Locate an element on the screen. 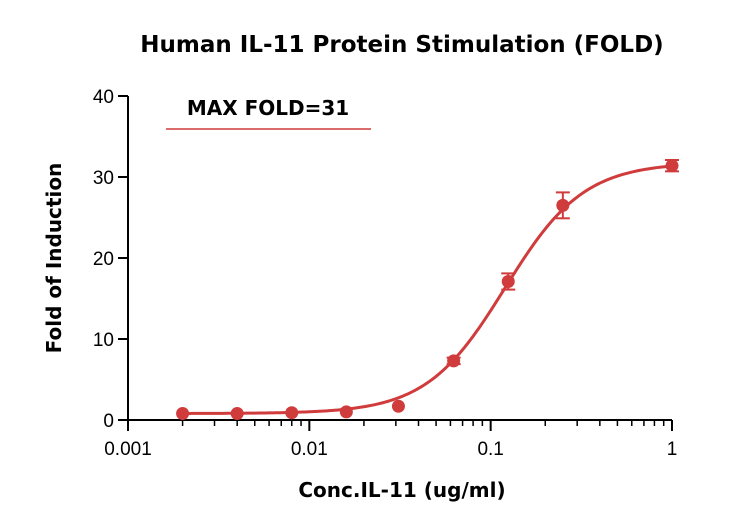  x-tick-label: 0.001 is located at coordinates (128, 449).